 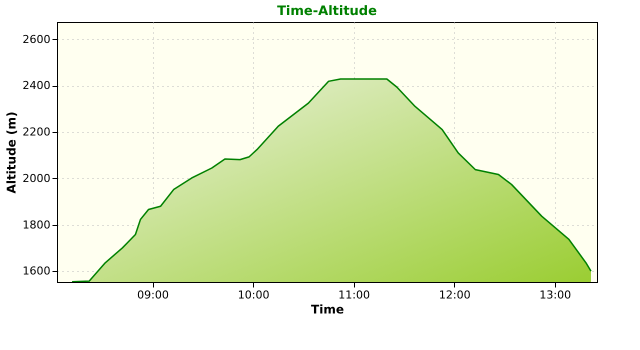 What do you see at coordinates (36, 85) in the screenshot?
I see `y-tick-label: 2400` at bounding box center [36, 85].